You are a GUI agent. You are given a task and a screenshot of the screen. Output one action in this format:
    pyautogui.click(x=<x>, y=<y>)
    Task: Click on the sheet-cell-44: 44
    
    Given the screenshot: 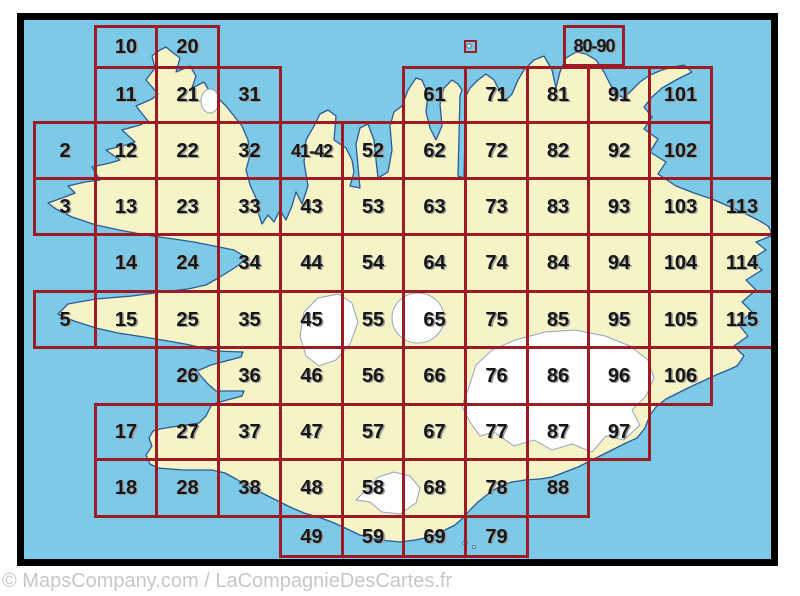 What is the action you would take?
    pyautogui.click(x=311, y=263)
    